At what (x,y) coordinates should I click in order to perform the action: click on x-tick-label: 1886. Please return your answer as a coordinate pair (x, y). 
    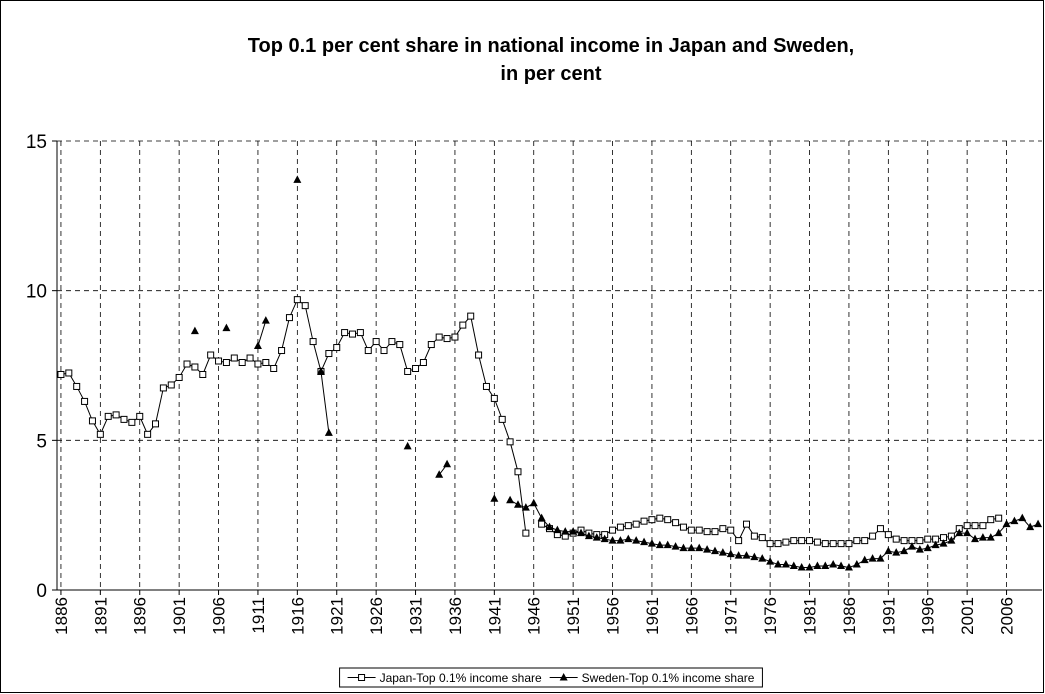
    Looking at the image, I should click on (61, 616).